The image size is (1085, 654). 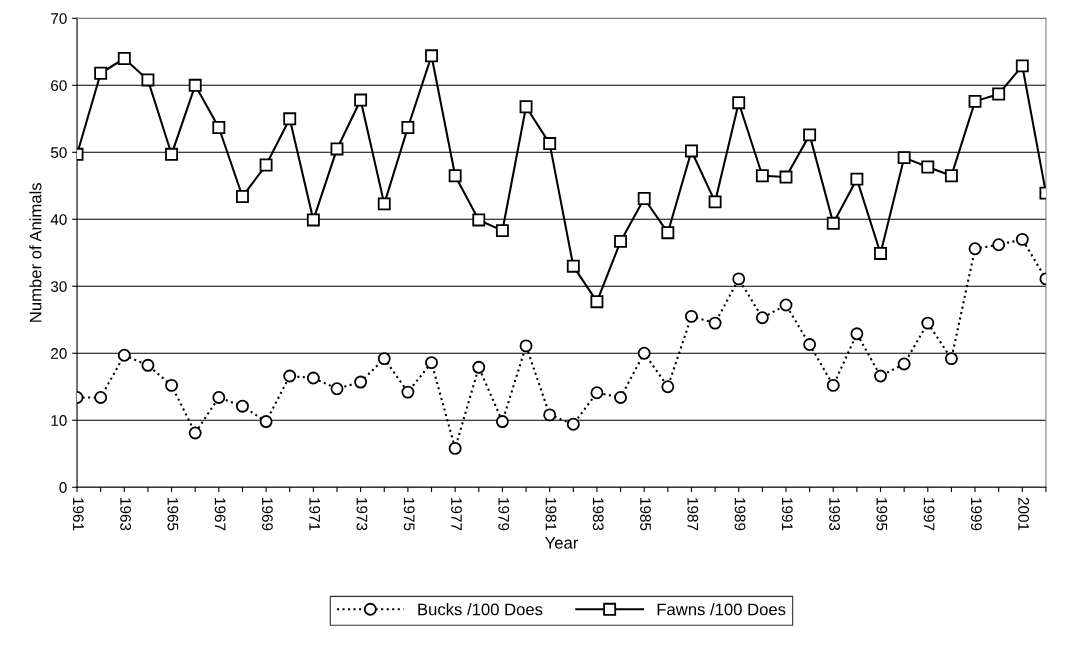 I want to click on x-tick-label: 1977, so click(x=456, y=514).